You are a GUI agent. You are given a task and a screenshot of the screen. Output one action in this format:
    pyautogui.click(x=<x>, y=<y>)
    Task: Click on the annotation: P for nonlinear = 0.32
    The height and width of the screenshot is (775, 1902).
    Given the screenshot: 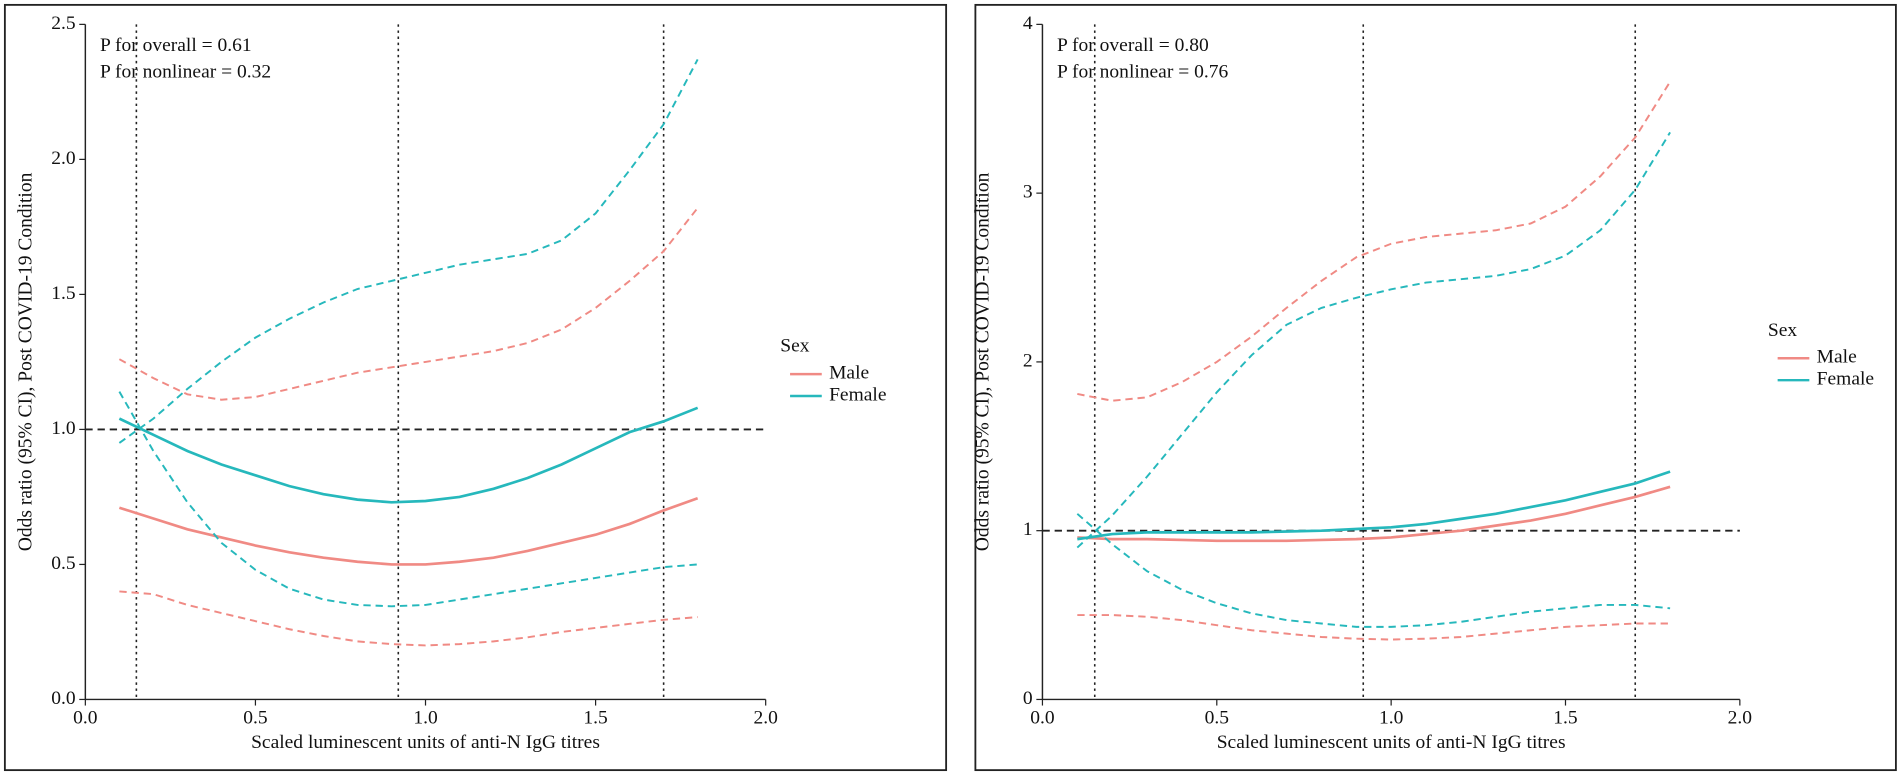 What is the action you would take?
    pyautogui.click(x=185, y=72)
    